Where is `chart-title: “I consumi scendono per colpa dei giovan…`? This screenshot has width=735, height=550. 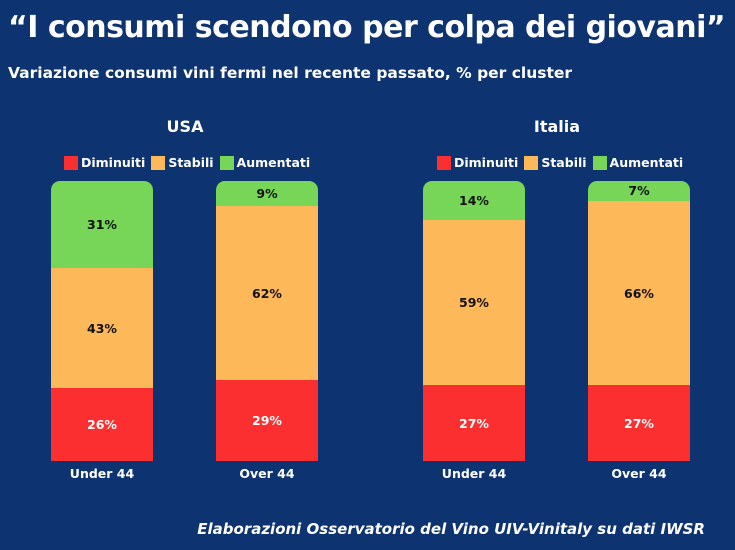
chart-title: “I consumi scendono per colpa dei giovan… is located at coordinates (367, 27).